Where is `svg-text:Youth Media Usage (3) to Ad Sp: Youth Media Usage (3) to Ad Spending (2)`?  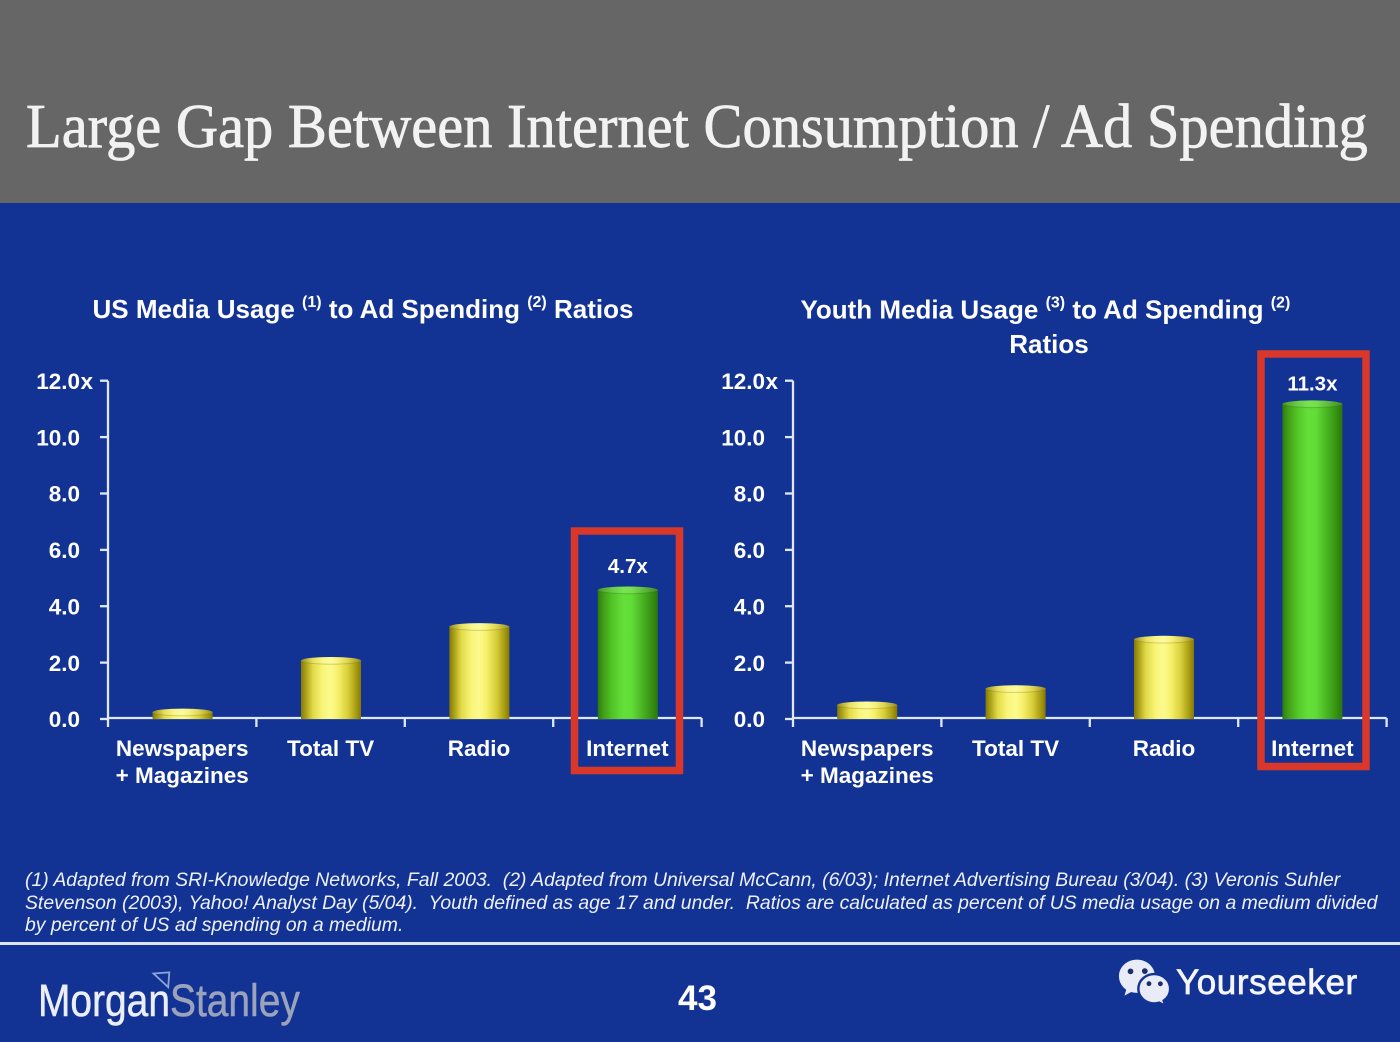 svg-text:Youth Media Usage (3) to Ad Sp: Youth Media Usage (3) to Ad Spending (2) is located at coordinates (1048, 310).